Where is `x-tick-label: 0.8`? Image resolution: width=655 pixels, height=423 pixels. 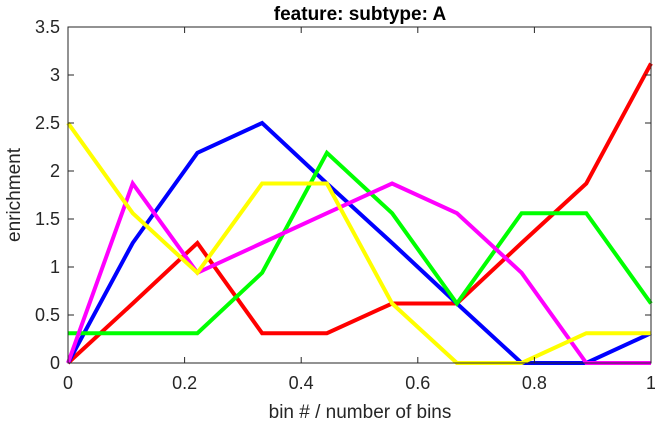
x-tick-label: 0.8 is located at coordinates (534, 383).